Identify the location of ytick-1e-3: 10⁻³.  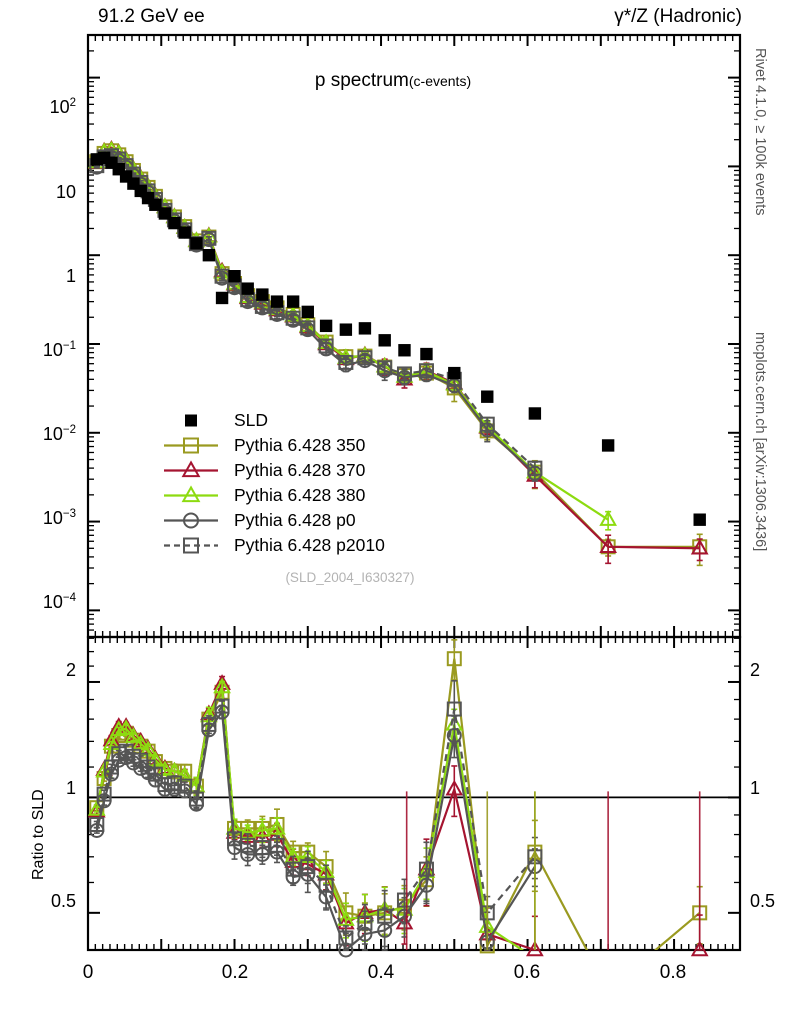
(59, 518).